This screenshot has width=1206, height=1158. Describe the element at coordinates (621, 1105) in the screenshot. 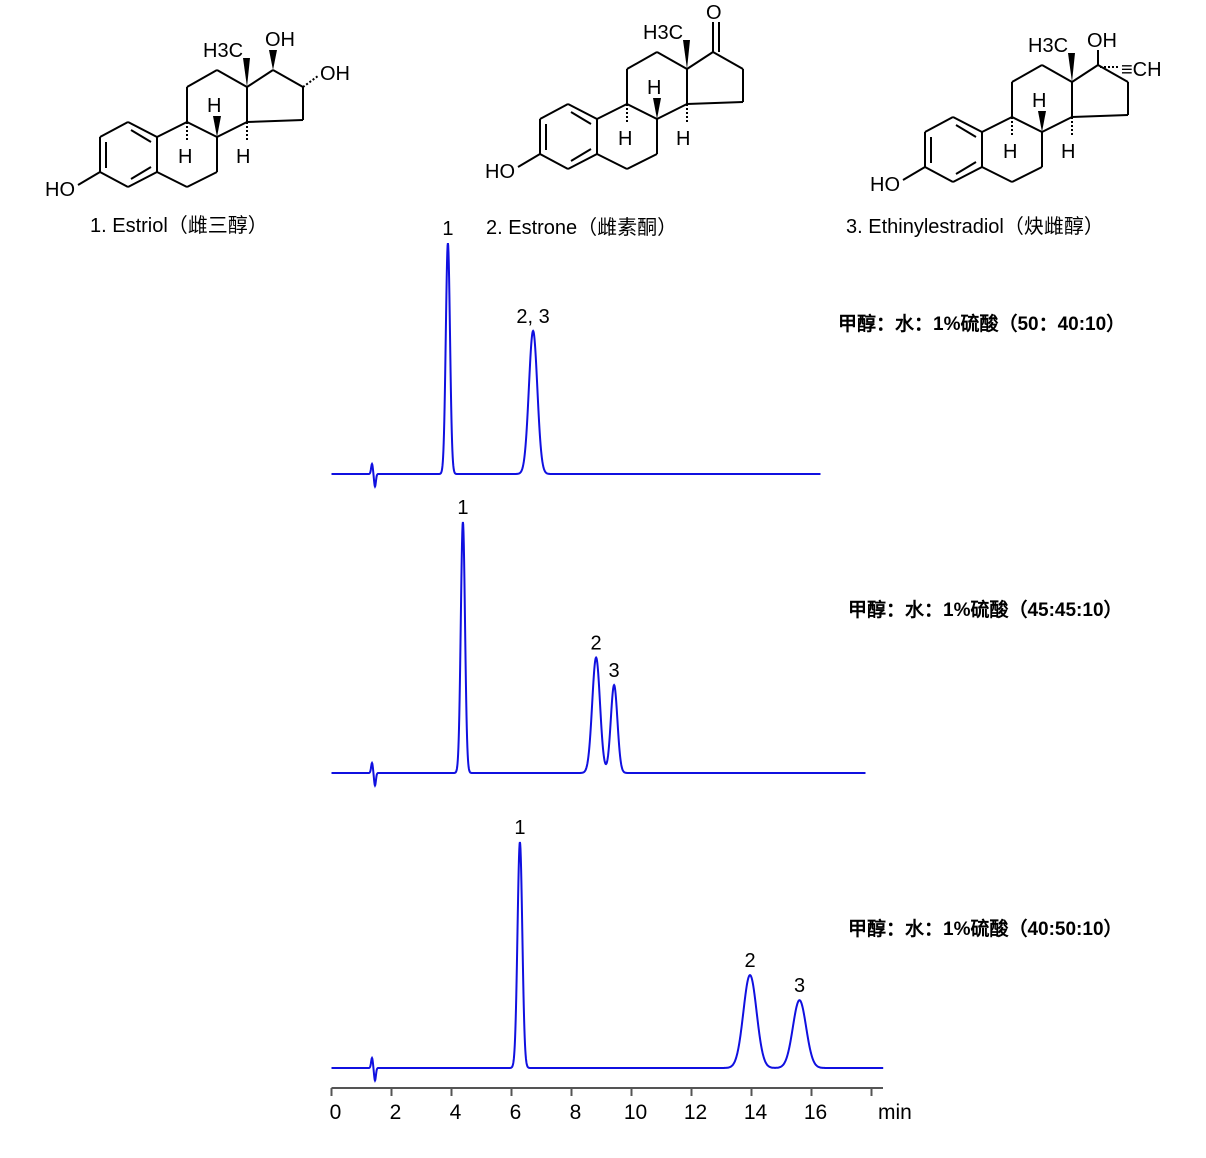

I see `x-axis: 0 2 4 6 8 10 12 14 16 min` at that location.